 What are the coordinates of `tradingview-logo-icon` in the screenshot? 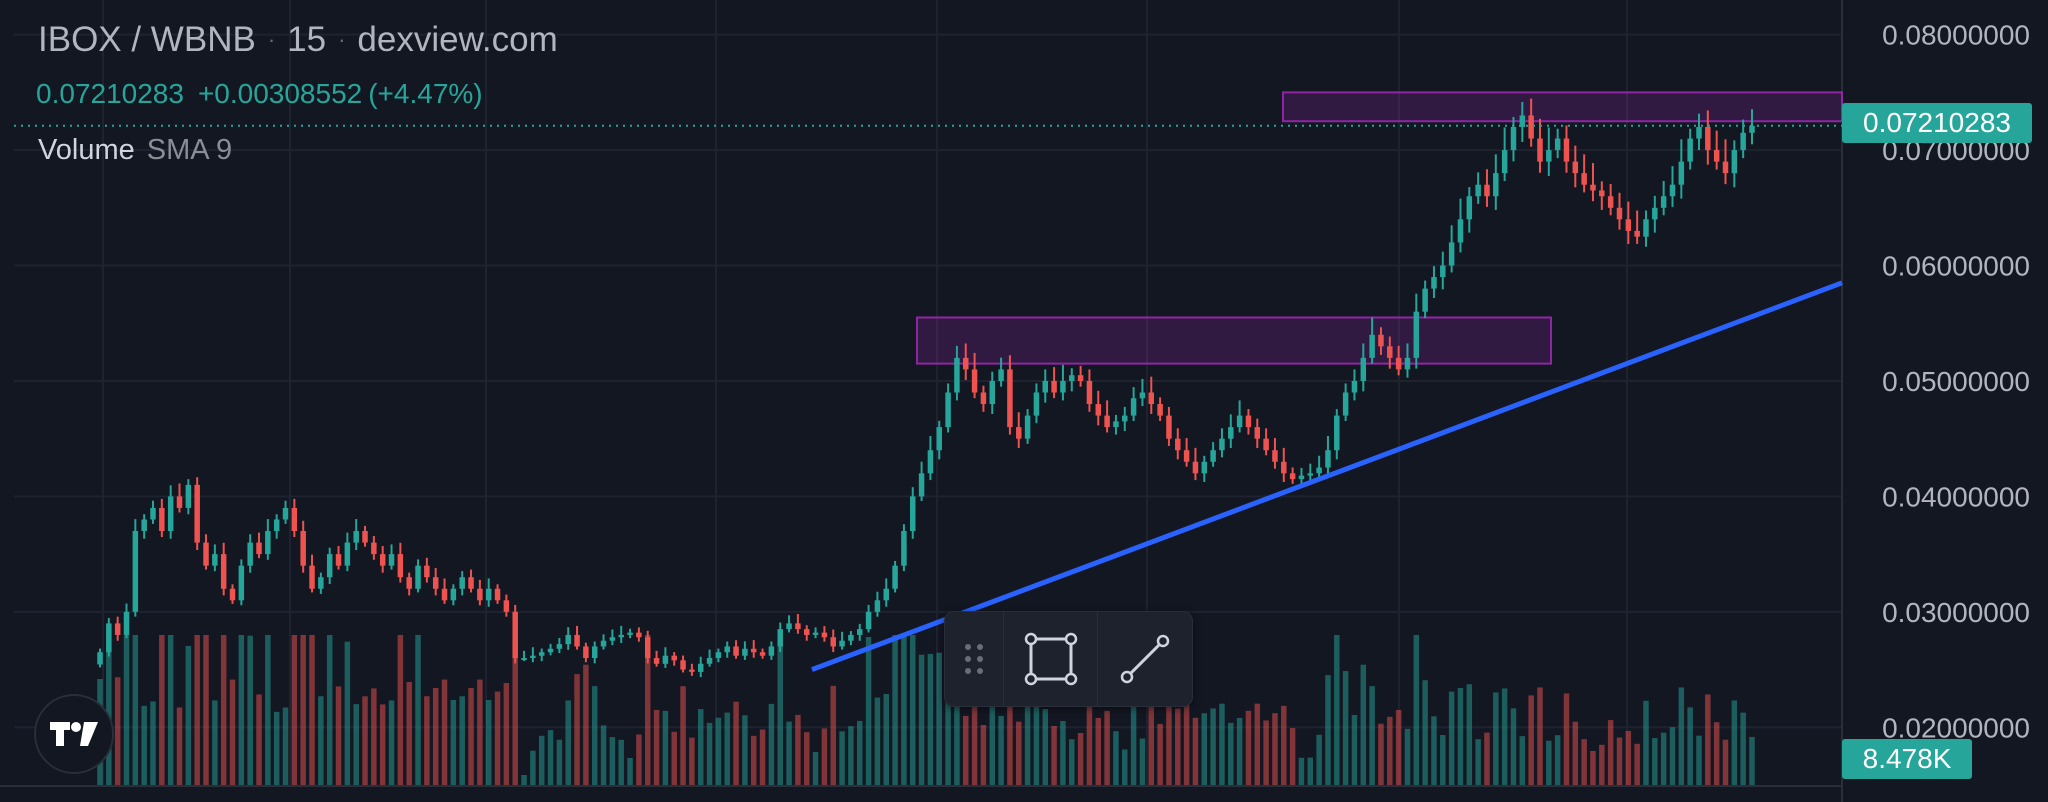 It's located at (74, 734).